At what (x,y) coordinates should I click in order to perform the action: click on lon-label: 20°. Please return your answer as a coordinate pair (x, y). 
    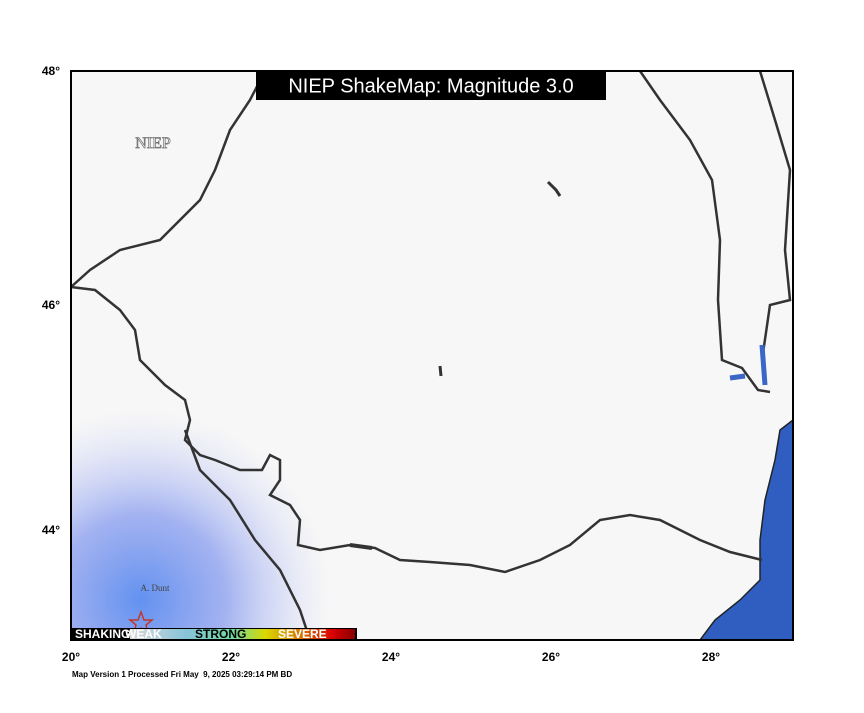
    Looking at the image, I should click on (71, 657).